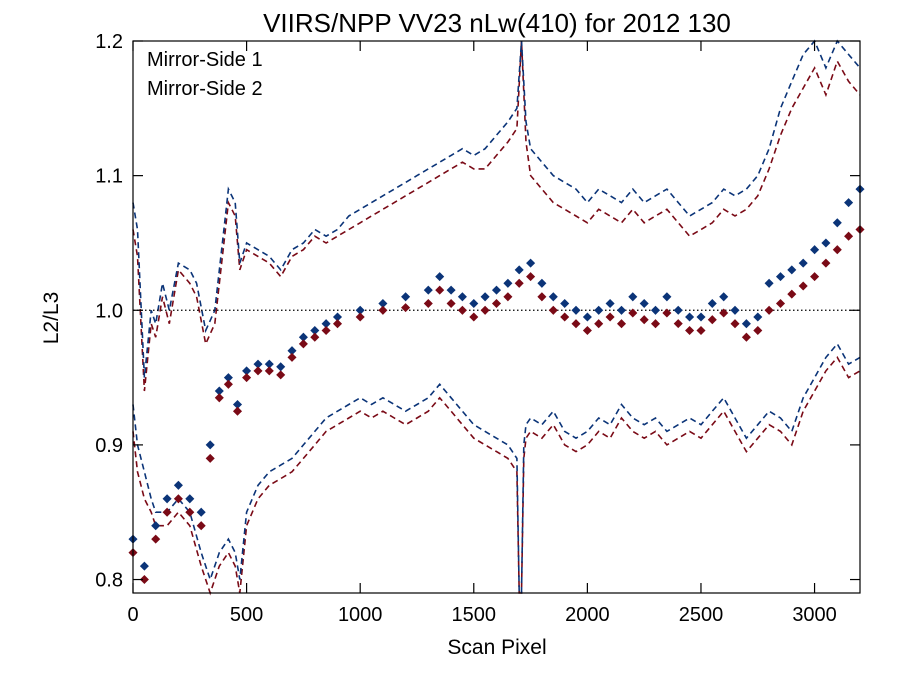 This screenshot has width=900, height=675. I want to click on y-tick-label: 0.9, so click(109, 446).